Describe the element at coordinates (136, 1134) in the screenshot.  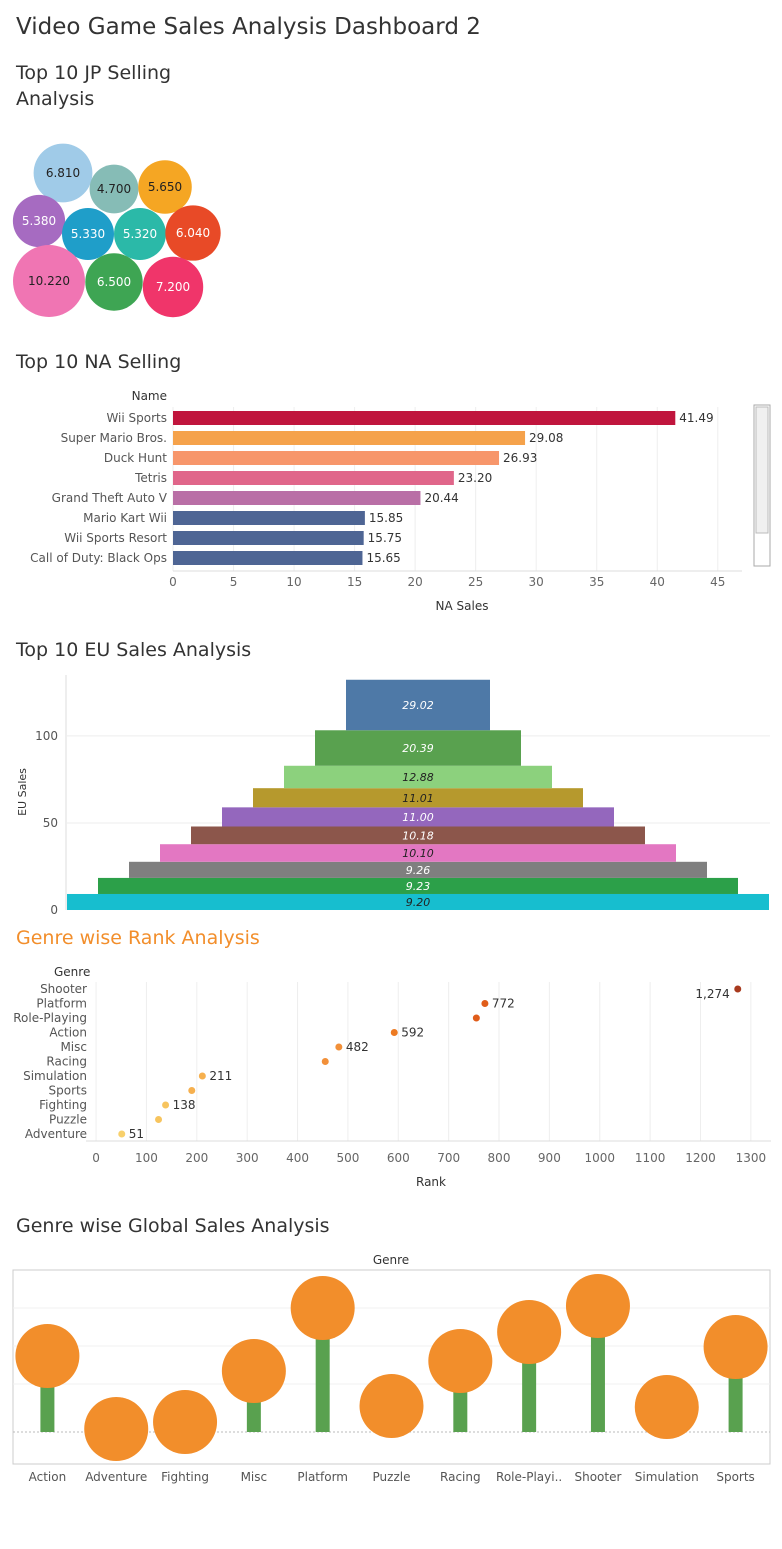
I see `rank-value-label: 51` at that location.